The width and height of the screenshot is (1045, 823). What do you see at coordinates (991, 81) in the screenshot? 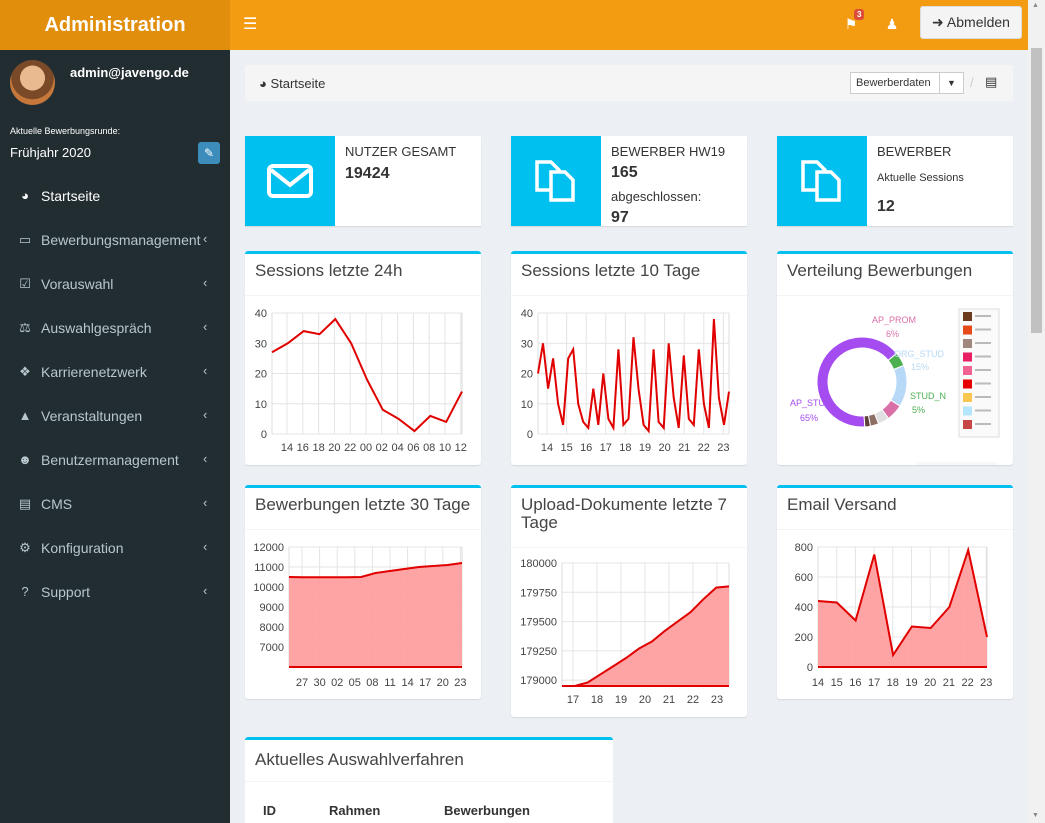
I see `book-icon: ▤` at bounding box center [991, 81].